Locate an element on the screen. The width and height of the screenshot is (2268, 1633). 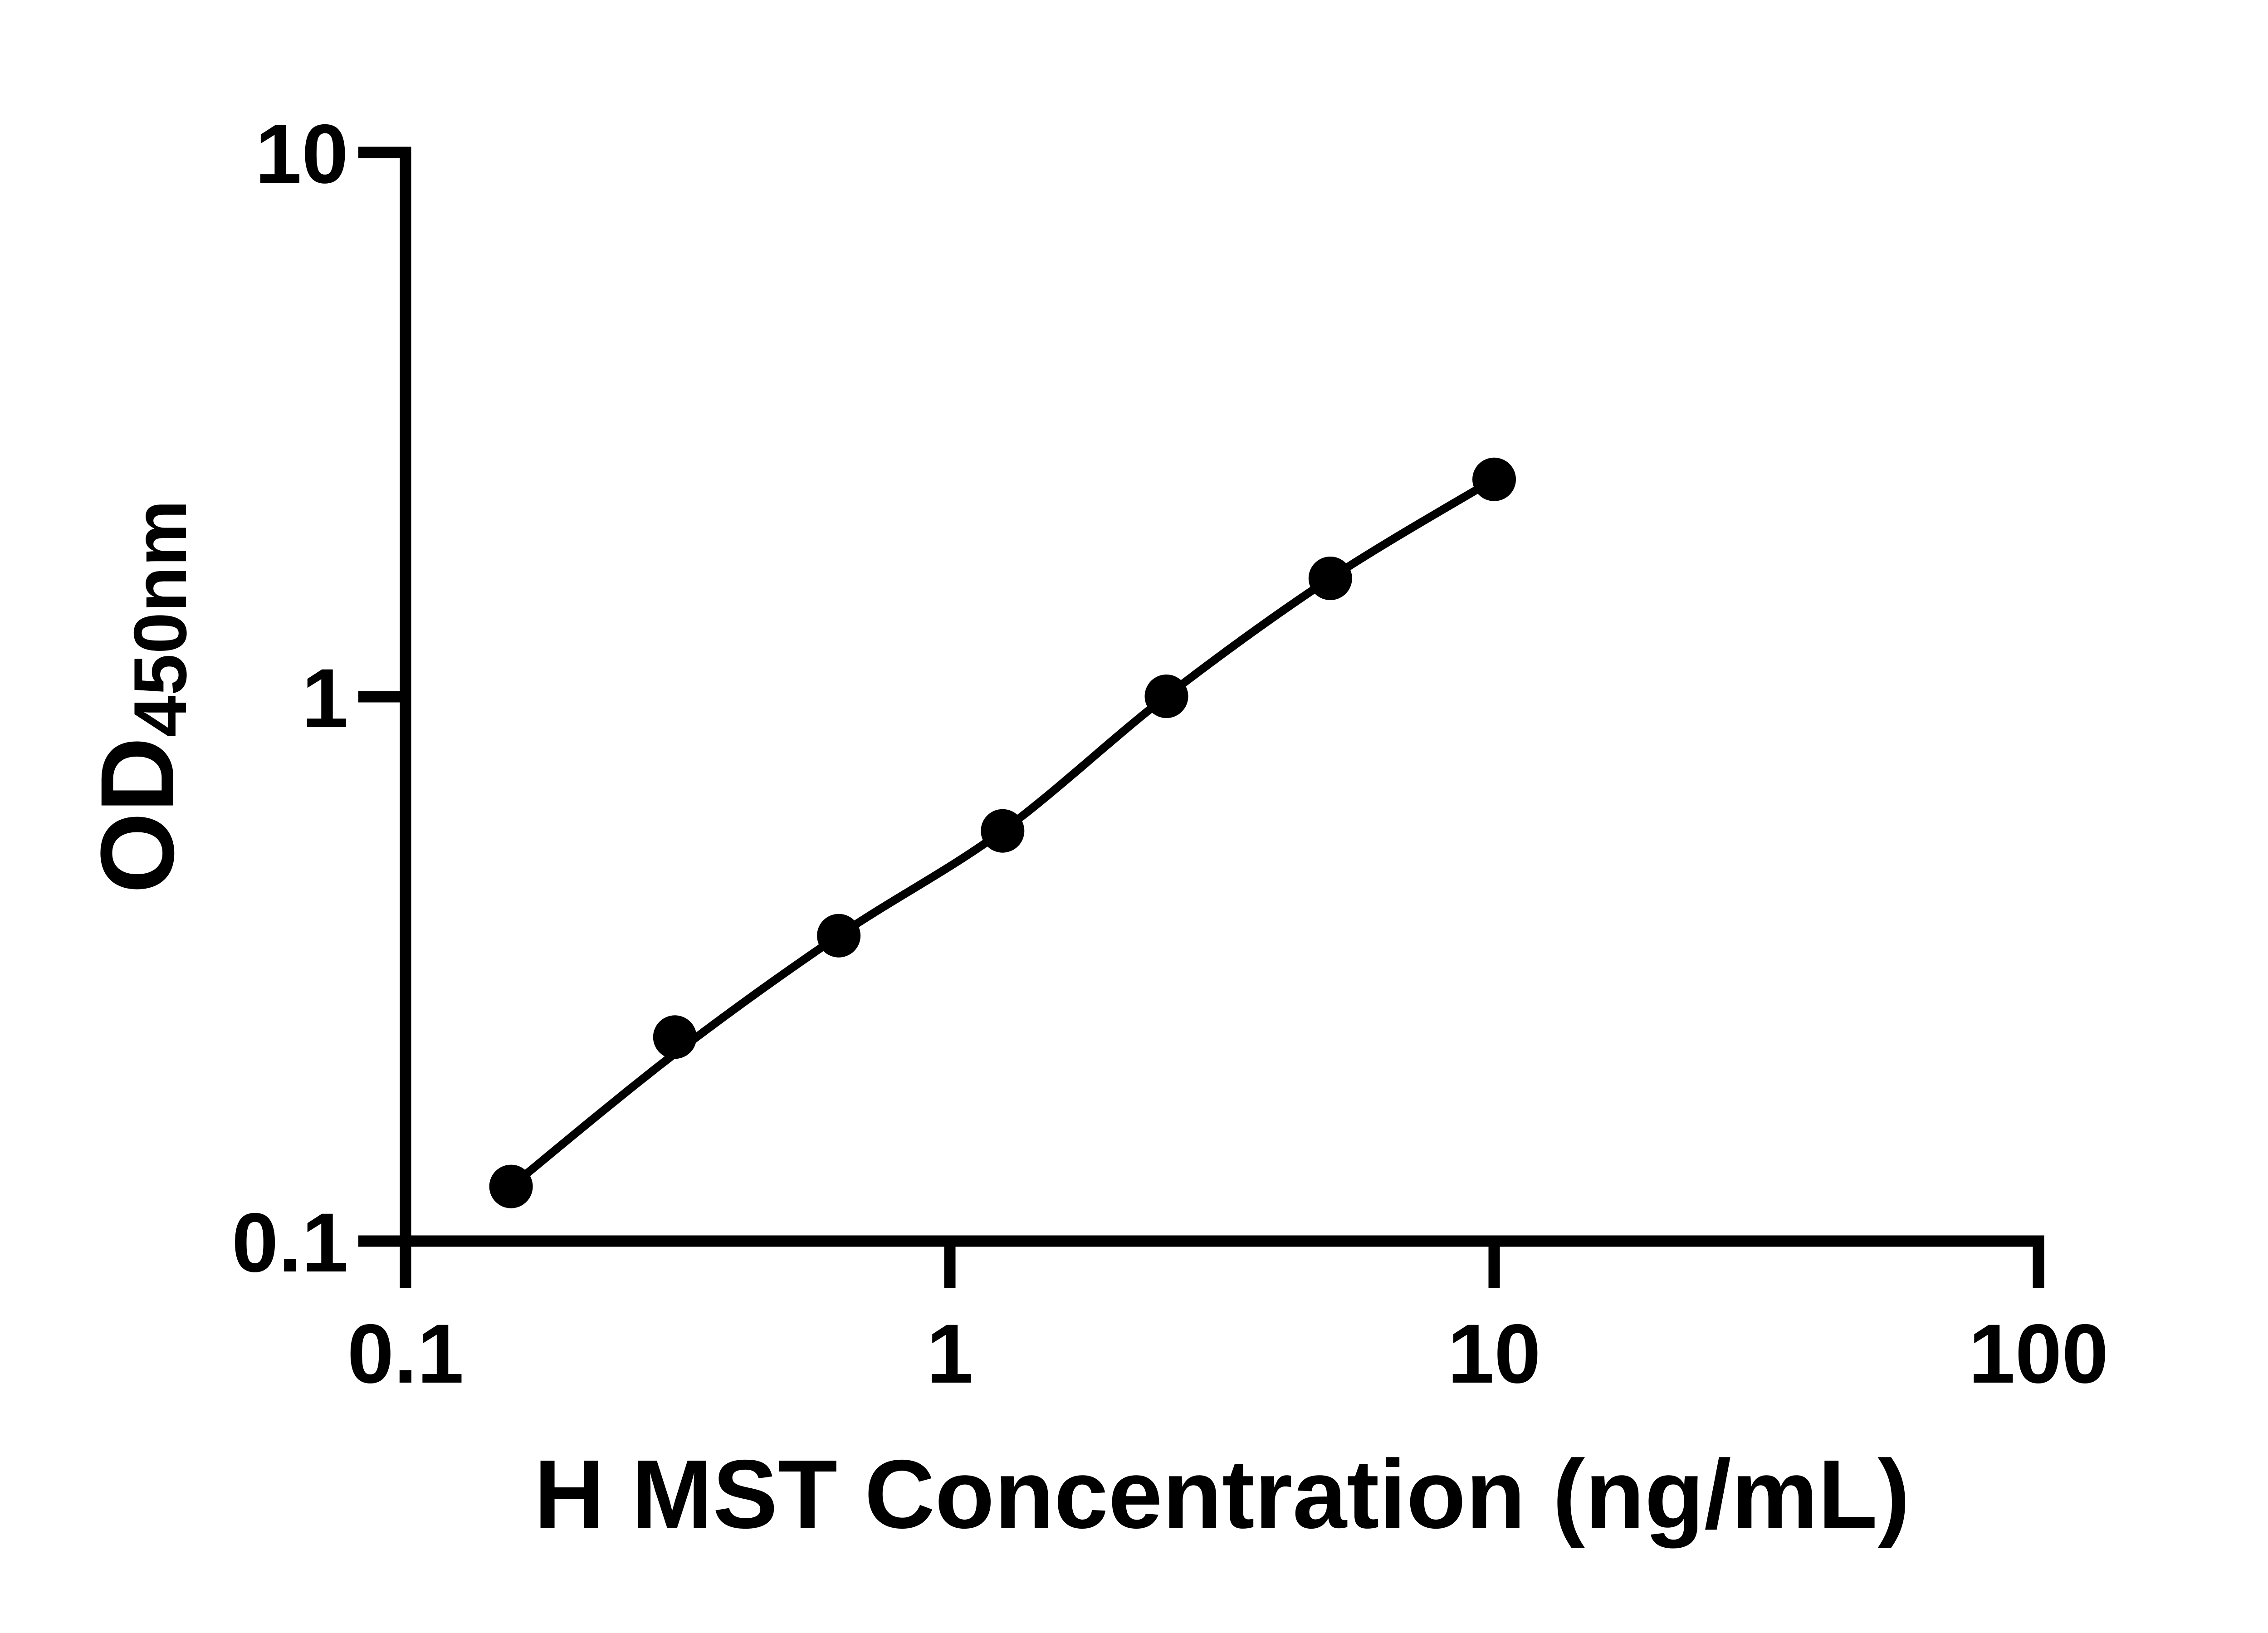
y-axis-tick-labels: 0.1 1 10 is located at coordinates (290, 699).